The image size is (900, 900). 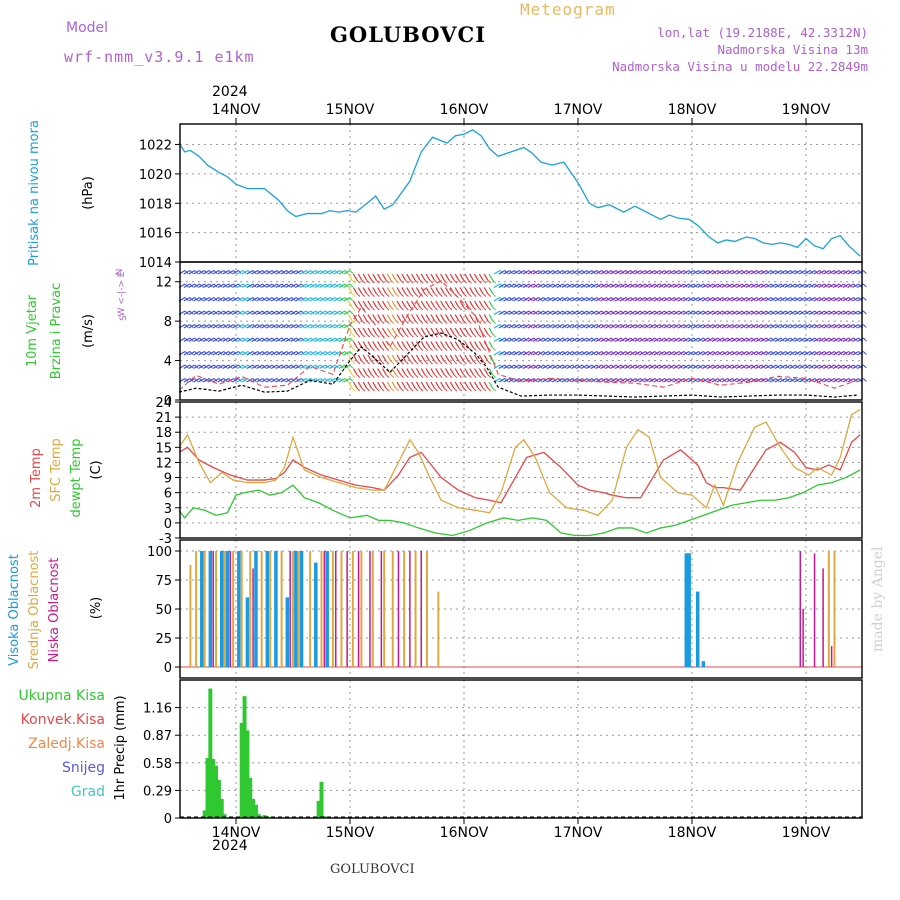 I want to click on y-tick-label: 12, so click(x=163, y=463).